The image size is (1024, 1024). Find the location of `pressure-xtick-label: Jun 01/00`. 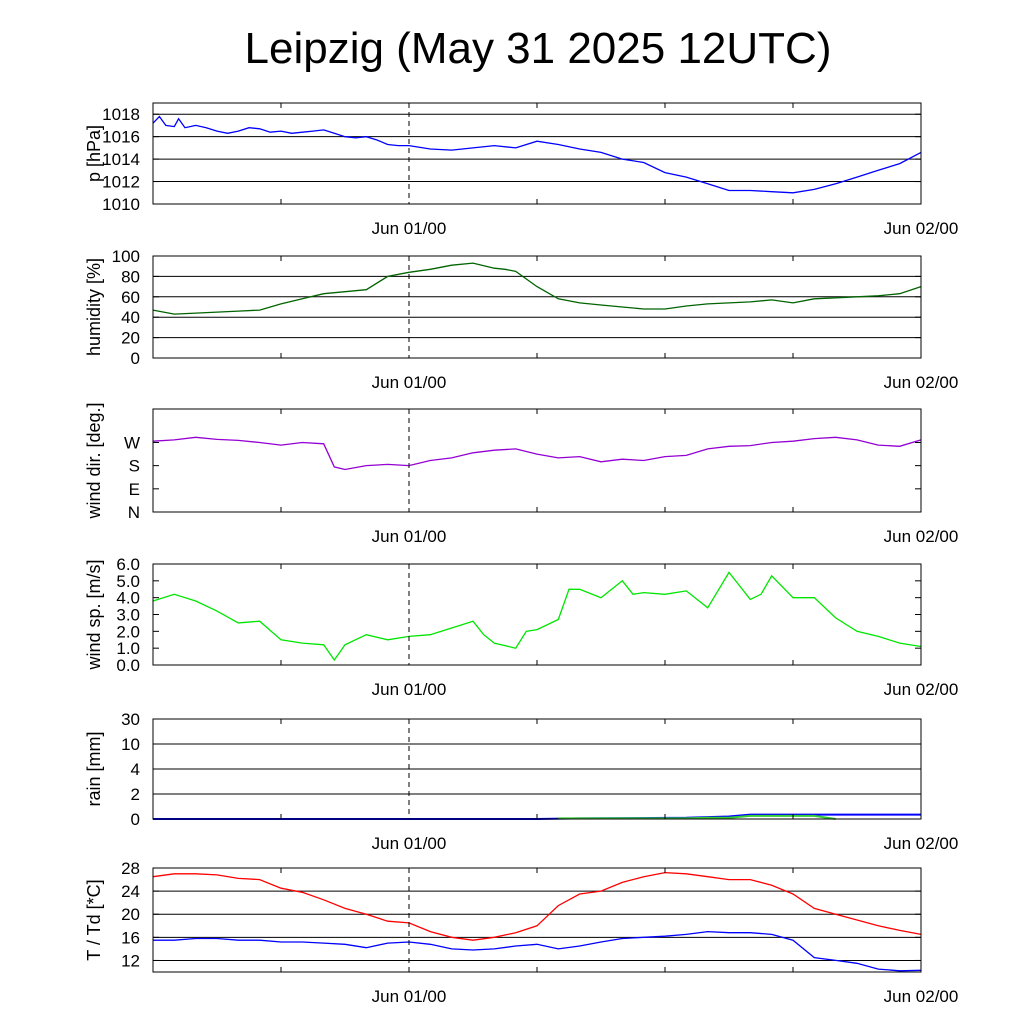

pressure-xtick-label: Jun 01/00 is located at coordinates (409, 228).